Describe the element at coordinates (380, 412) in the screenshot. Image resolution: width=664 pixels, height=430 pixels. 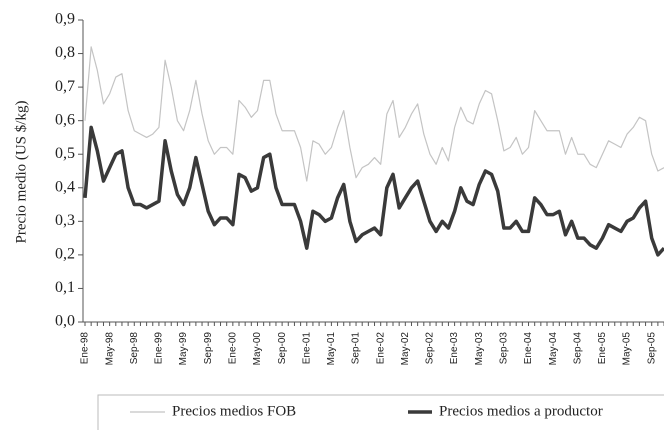
I see `legend-box` at that location.